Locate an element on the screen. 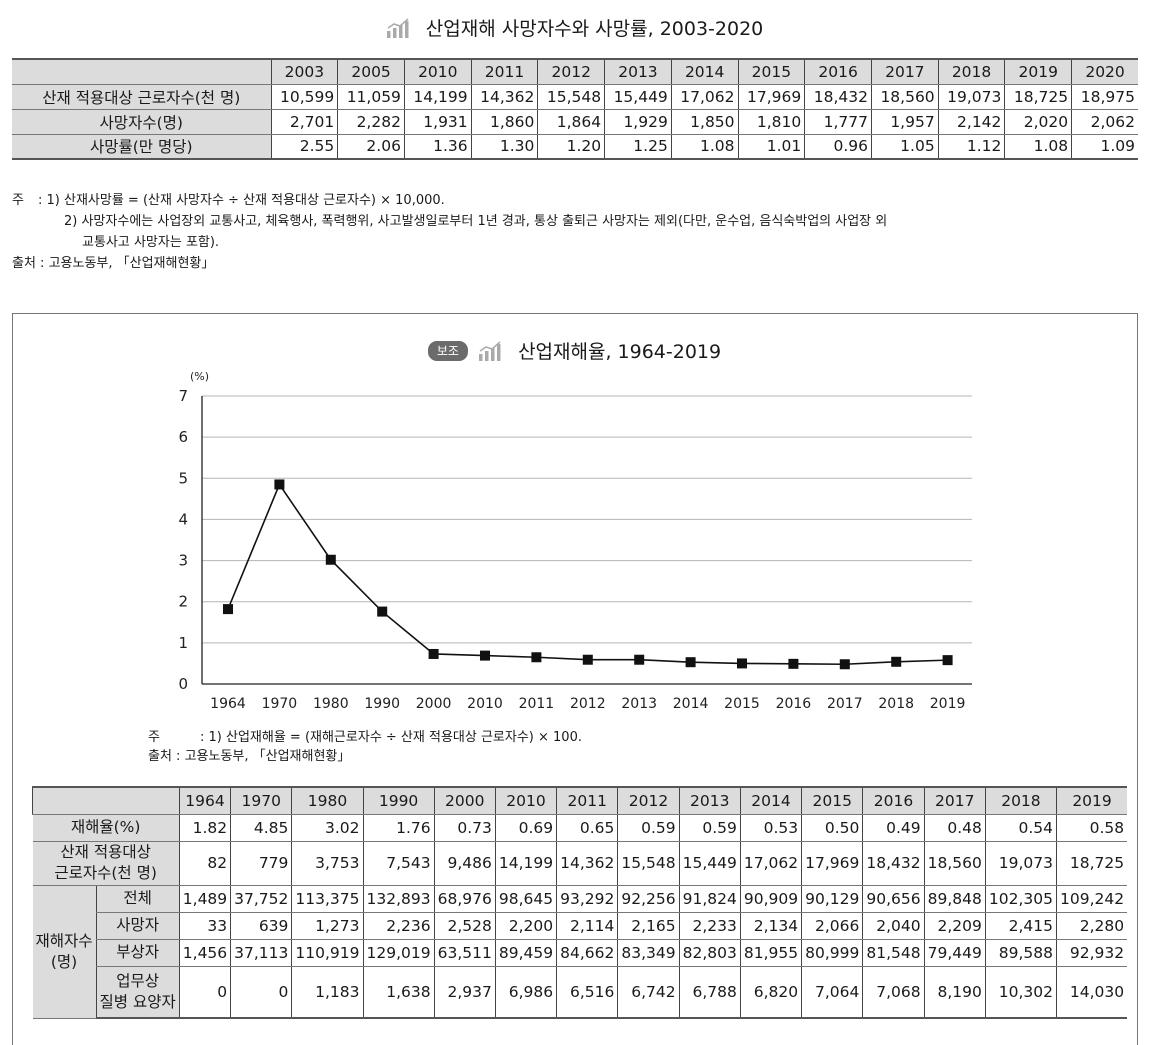  data-cell: 7,068 is located at coordinates (893, 992).